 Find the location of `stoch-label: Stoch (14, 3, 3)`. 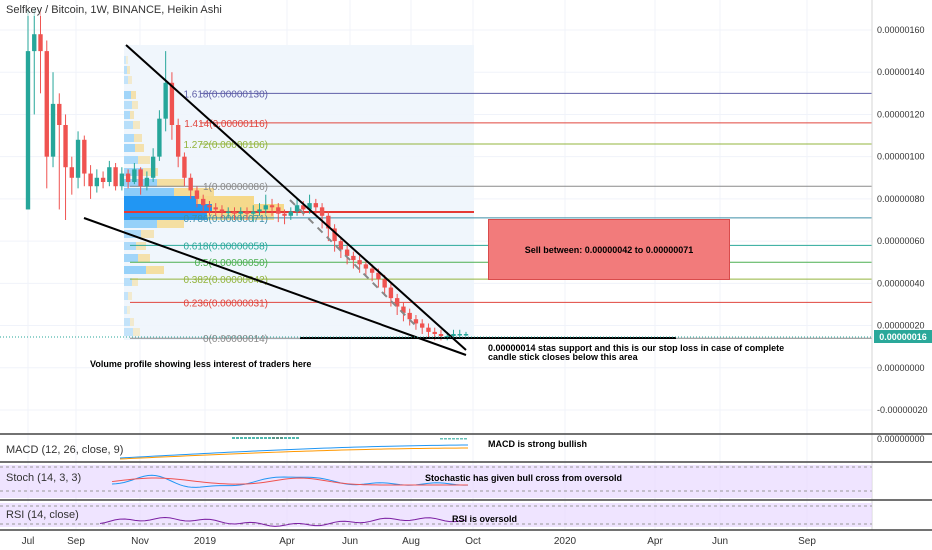

stoch-label: Stoch (14, 3, 3) is located at coordinates (44, 478).